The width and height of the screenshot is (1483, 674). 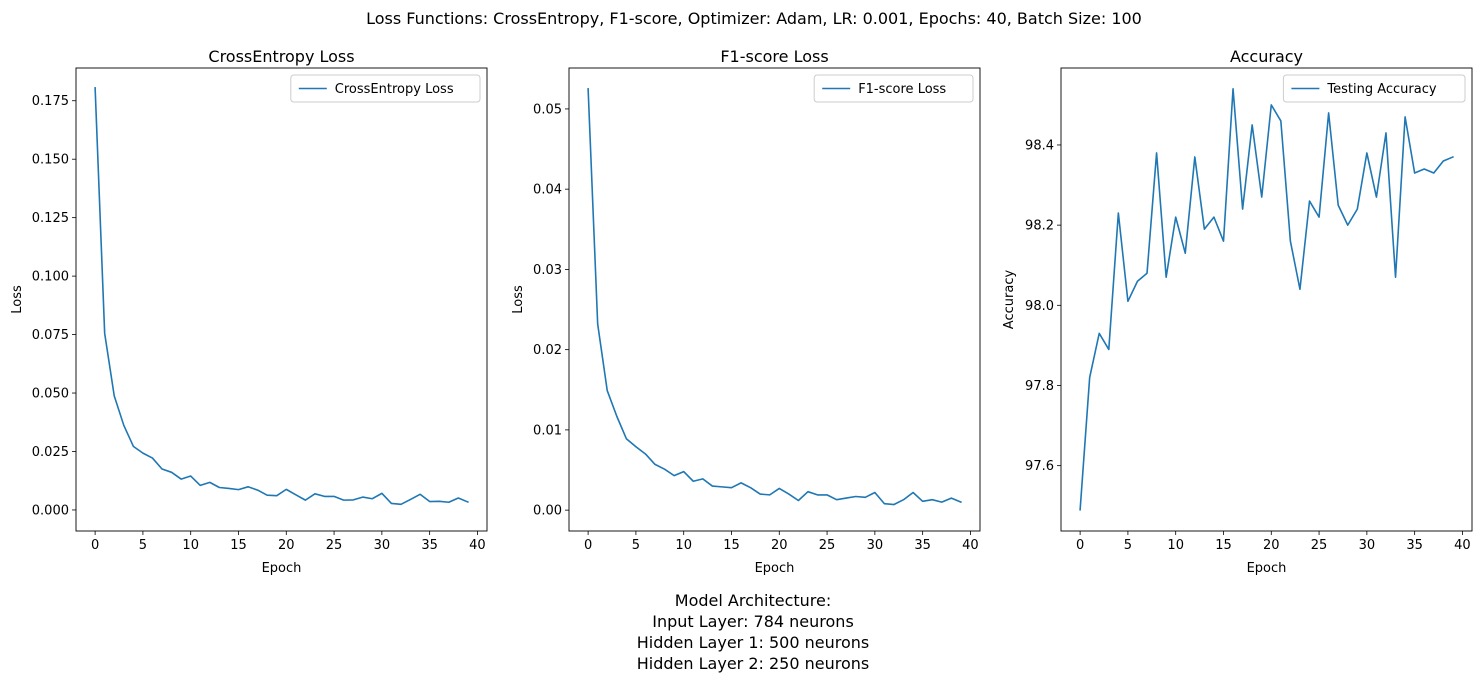 I want to click on chart-title: F1-score Loss, so click(x=774, y=56).